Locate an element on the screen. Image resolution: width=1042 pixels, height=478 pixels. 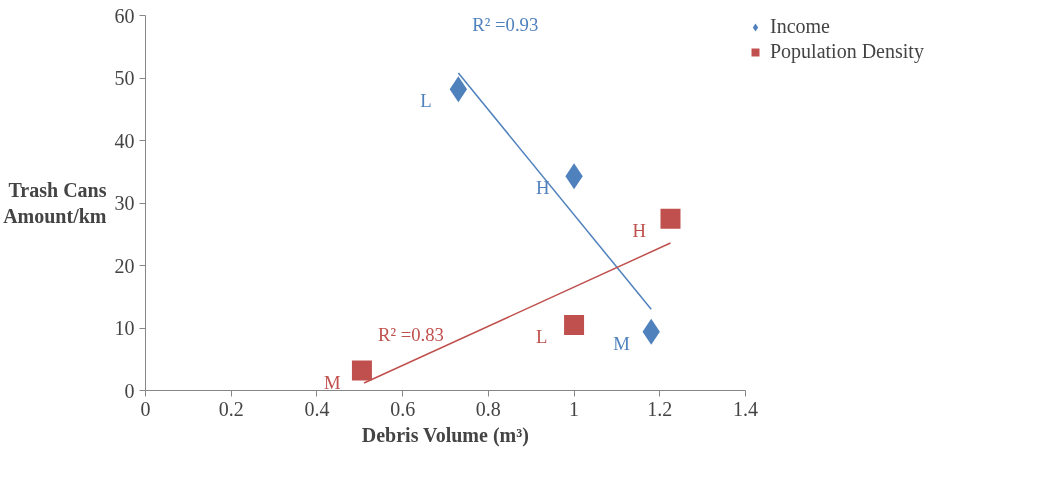
x-axis-title: Debris Volume (m³) is located at coordinates (445, 435).